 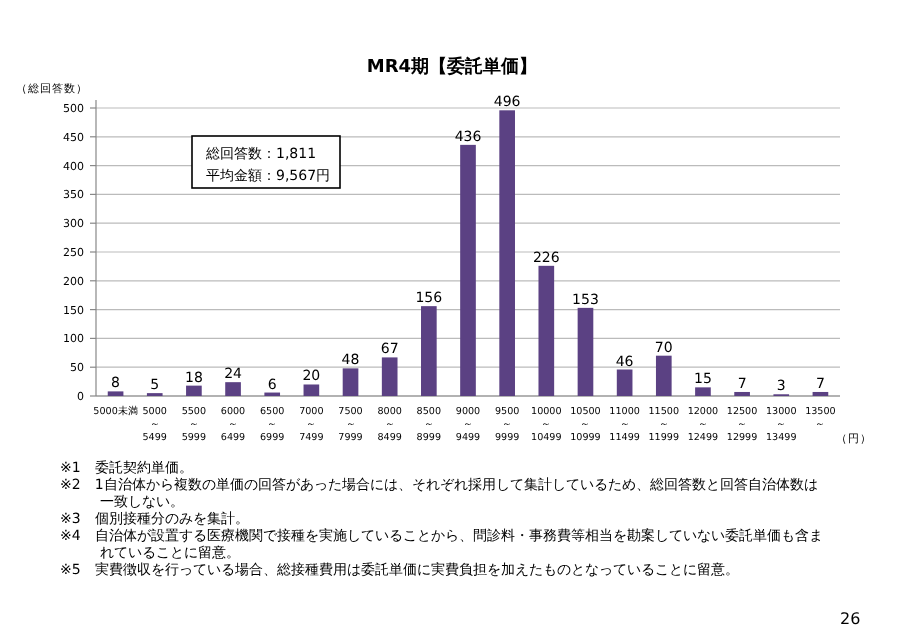 I want to click on text: 26, so click(x=850, y=619).